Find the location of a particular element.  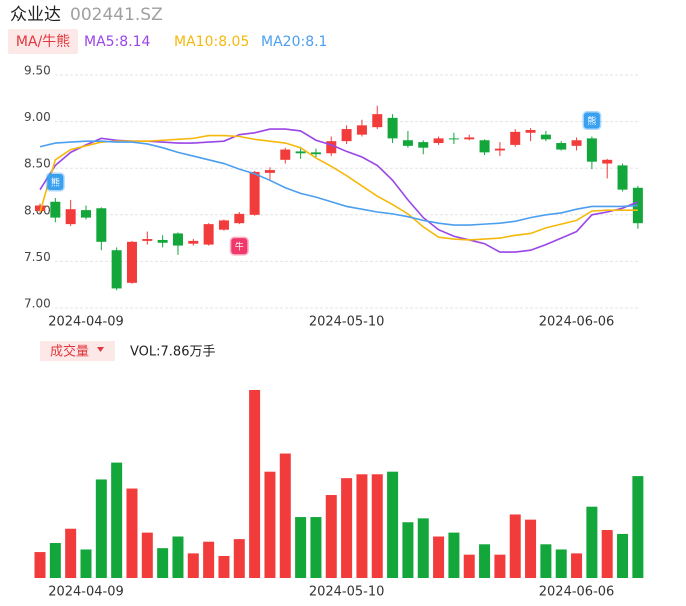

y-tick-label: 7.50 is located at coordinates (37, 257).